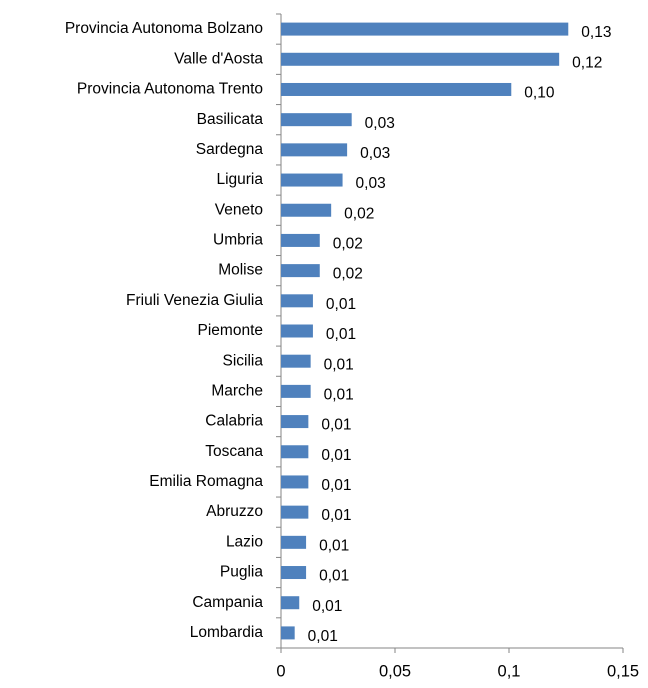 This screenshot has width=648, height=688. What do you see at coordinates (239, 179) in the screenshot?
I see `y-tick-label: Liguria` at bounding box center [239, 179].